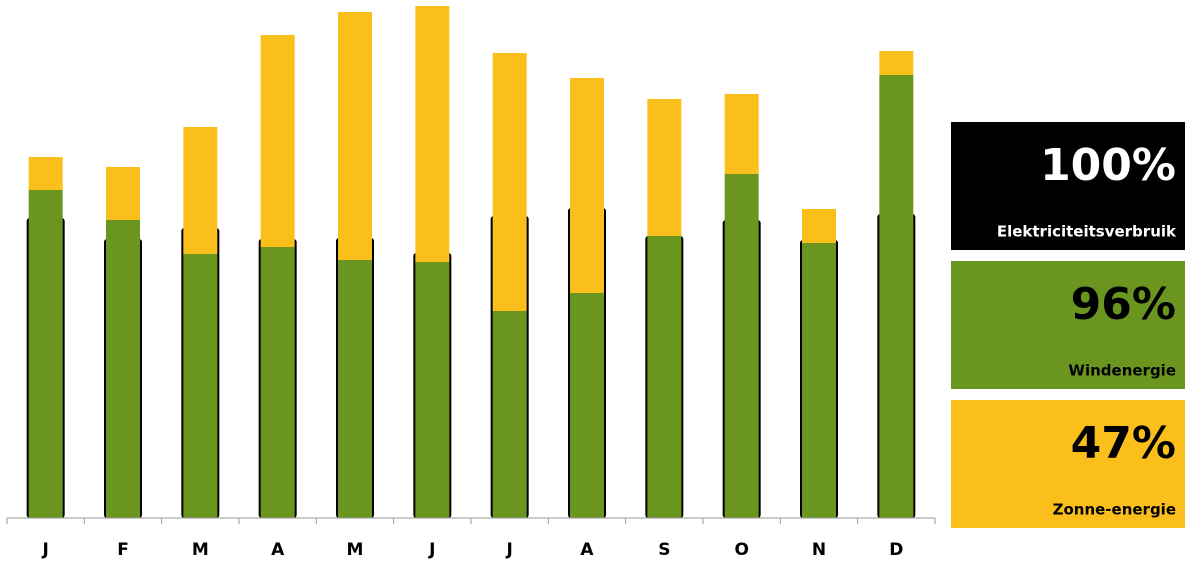  Describe the element at coordinates (1123, 443) in the screenshot. I see `summary-percent: 47%` at that location.